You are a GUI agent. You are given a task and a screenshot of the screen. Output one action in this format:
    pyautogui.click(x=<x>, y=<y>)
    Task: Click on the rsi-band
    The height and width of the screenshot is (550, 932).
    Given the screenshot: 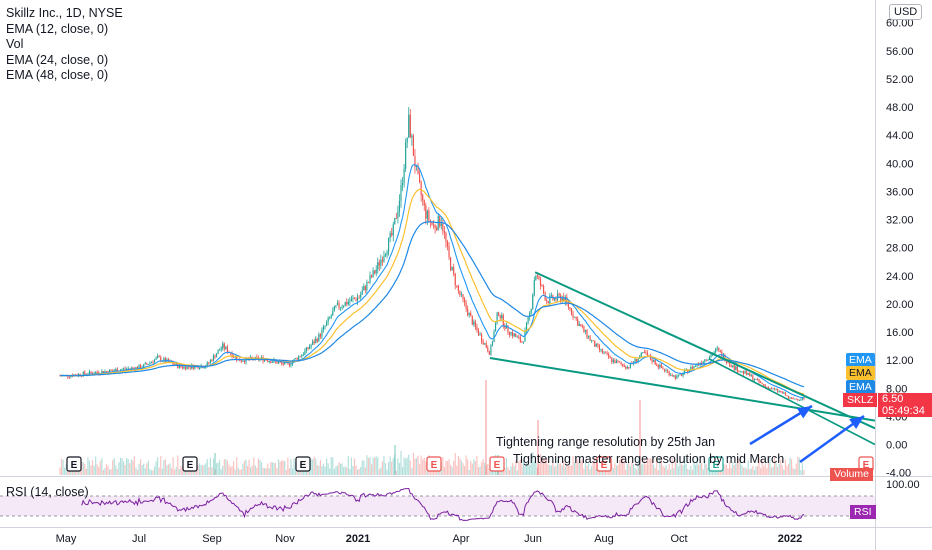 What is the action you would take?
    pyautogui.click(x=437, y=506)
    